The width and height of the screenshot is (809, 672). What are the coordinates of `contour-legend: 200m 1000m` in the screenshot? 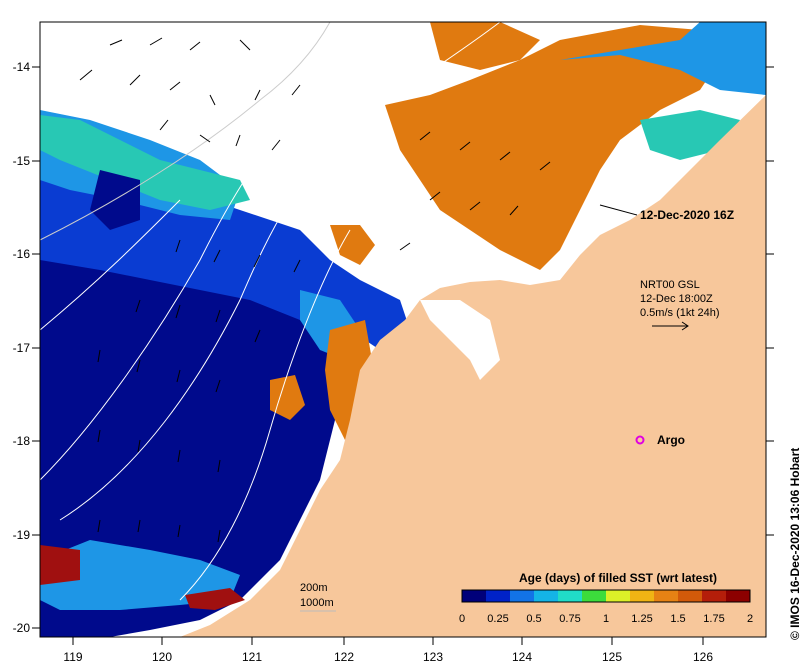 It's located at (318, 597).